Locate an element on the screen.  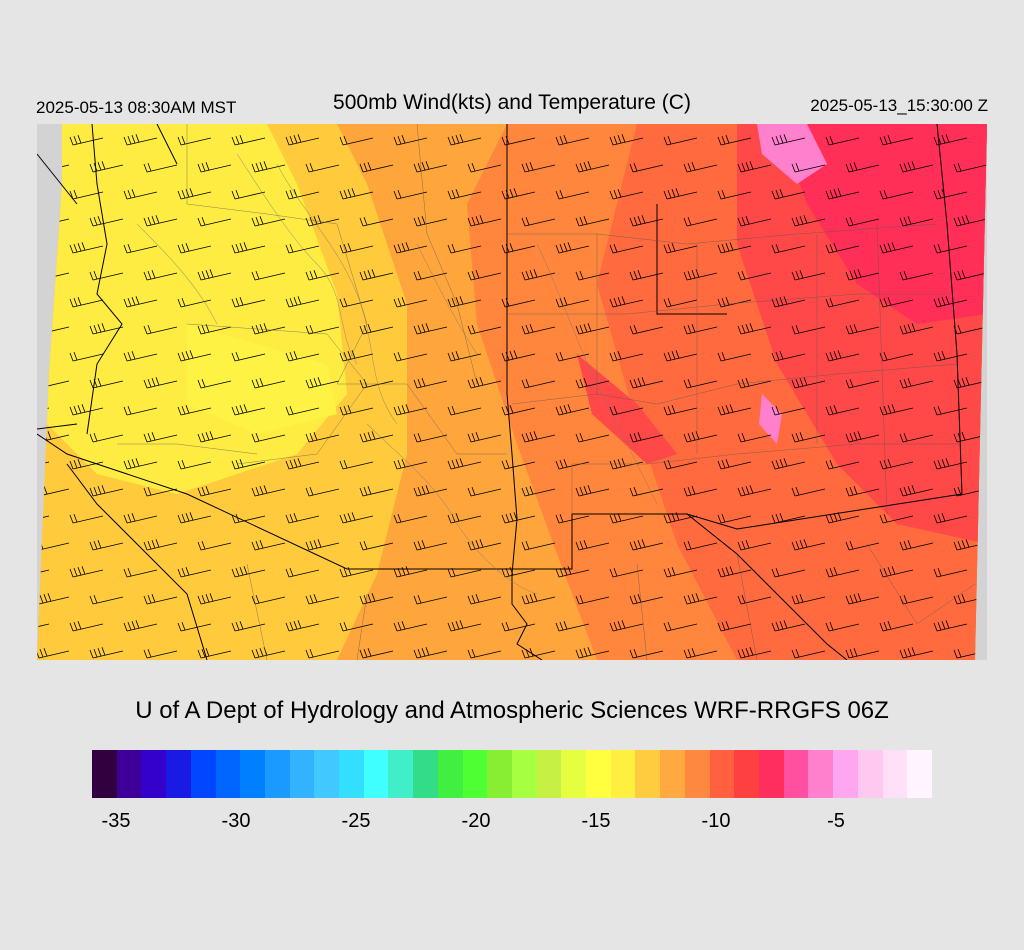
colorbar-tick-label: -15 is located at coordinates (596, 821).